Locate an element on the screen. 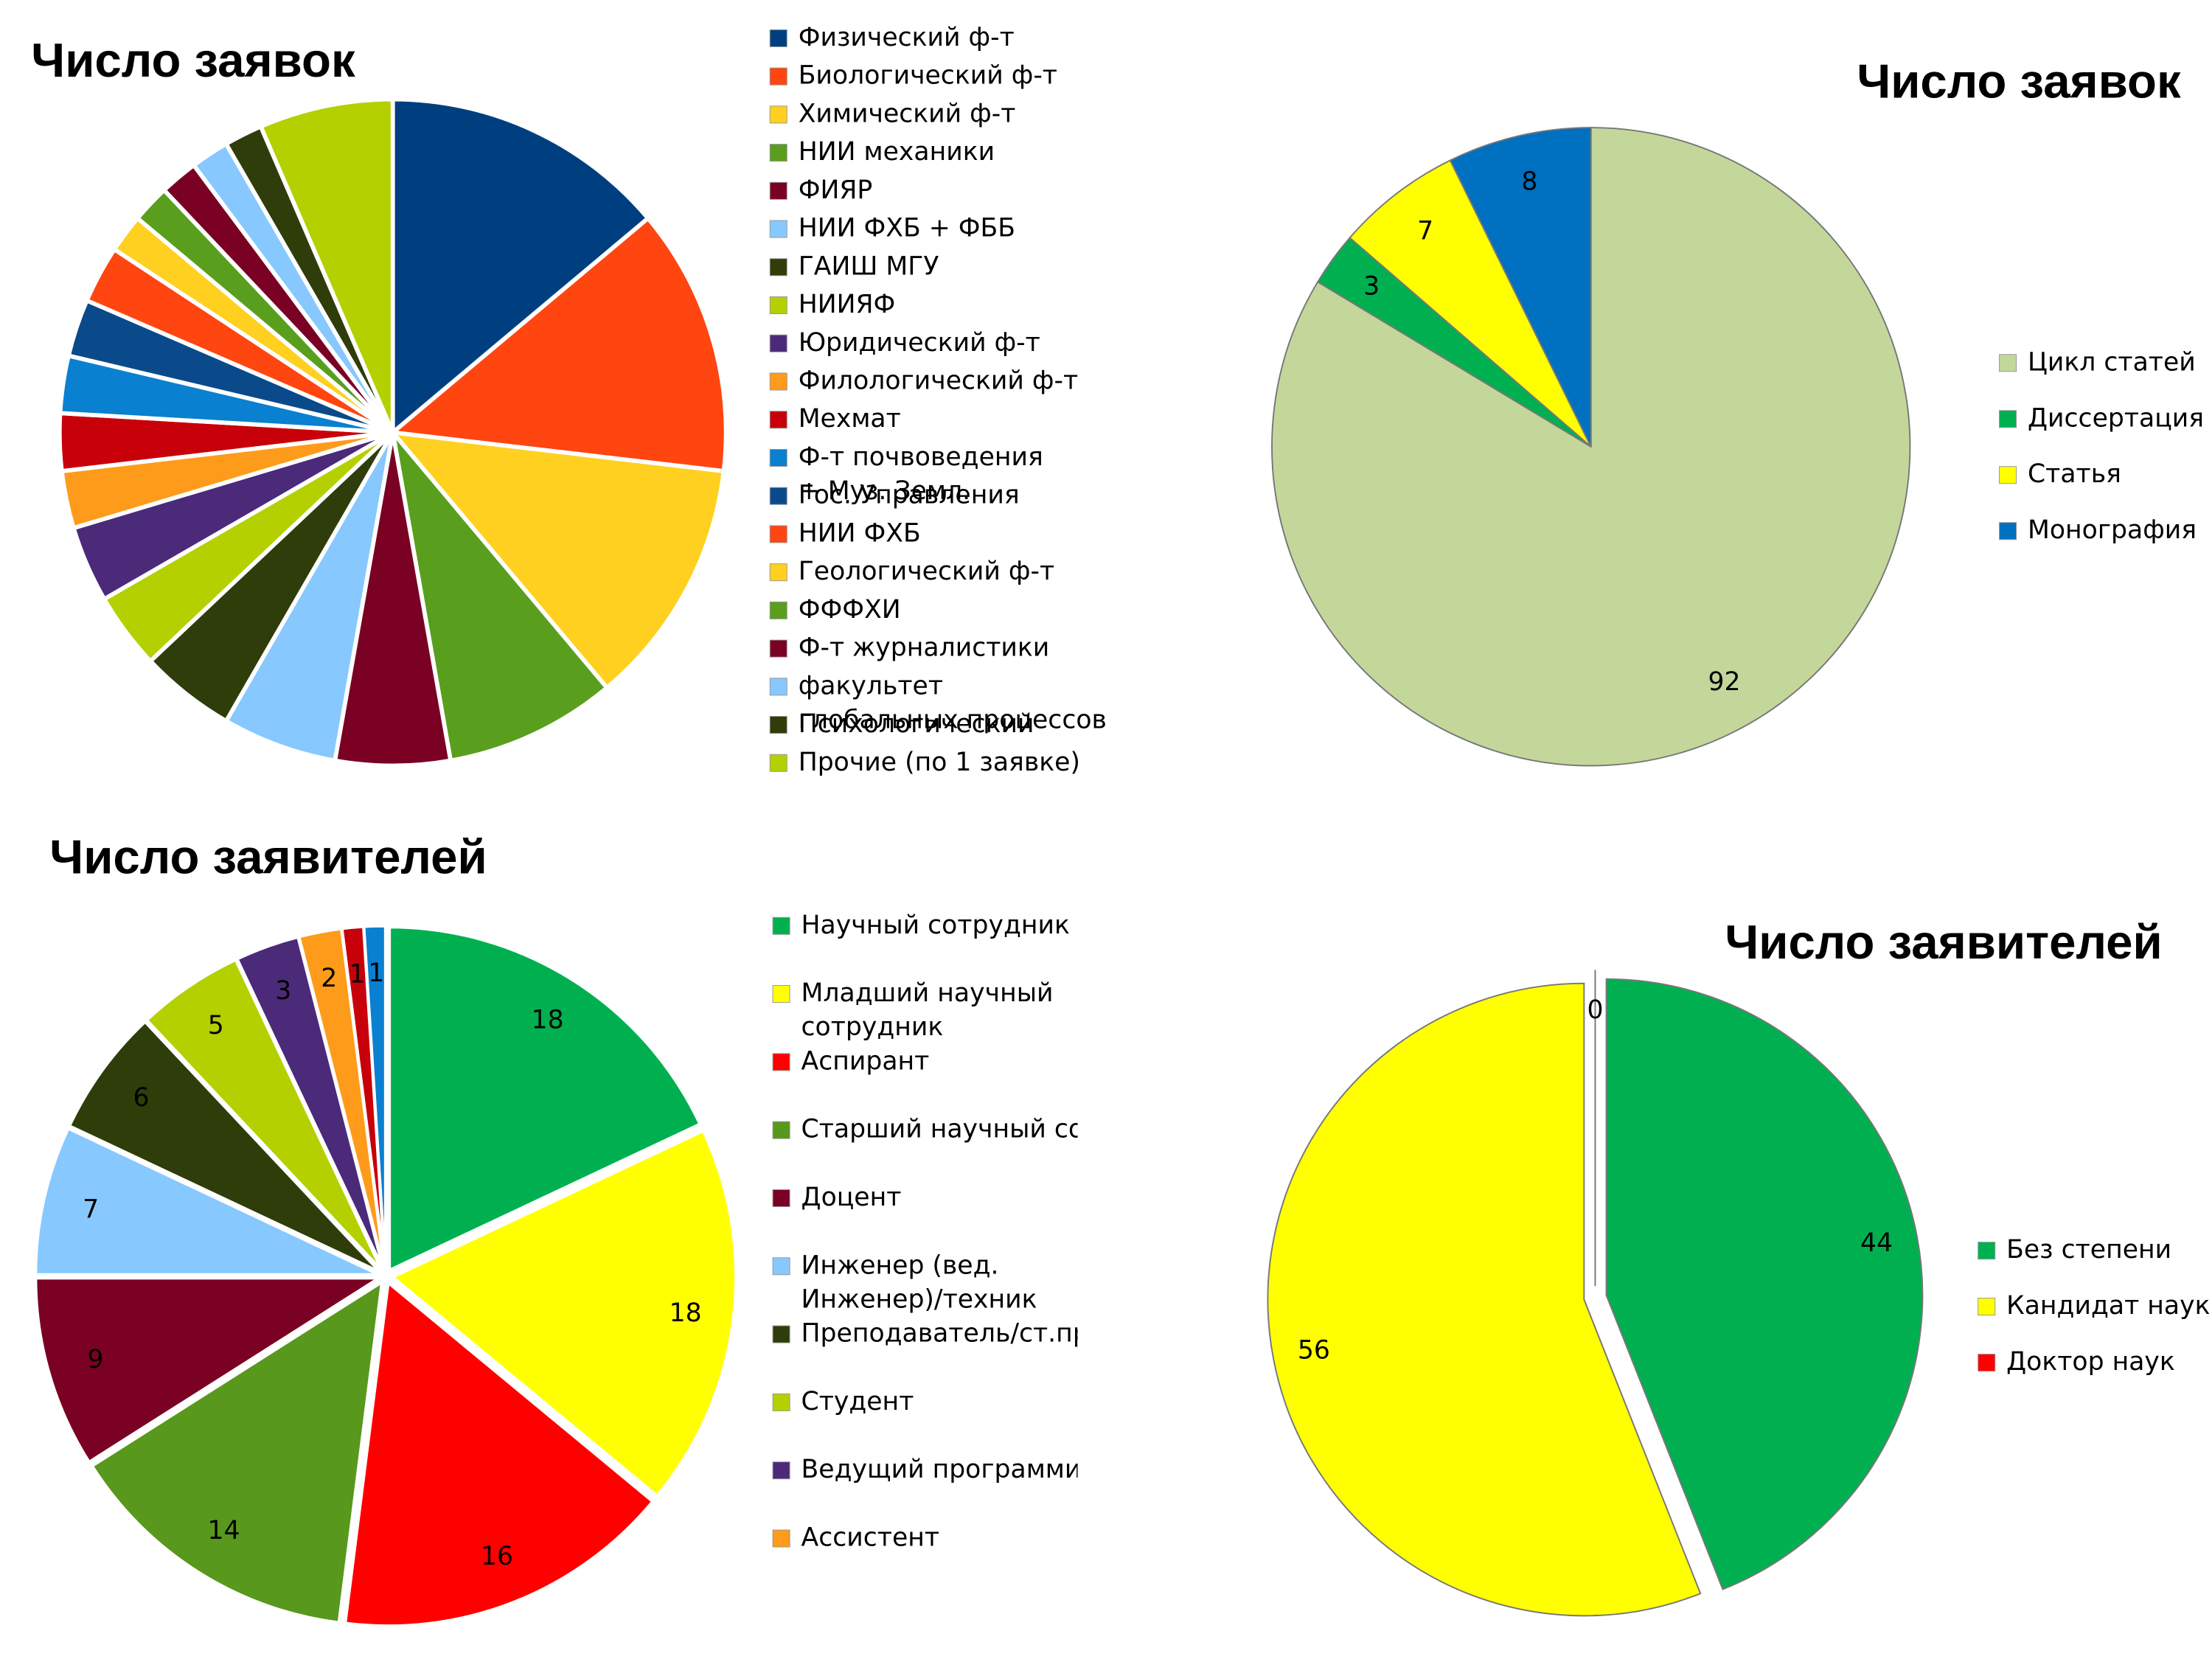  data-label: 14 is located at coordinates (223, 1530).